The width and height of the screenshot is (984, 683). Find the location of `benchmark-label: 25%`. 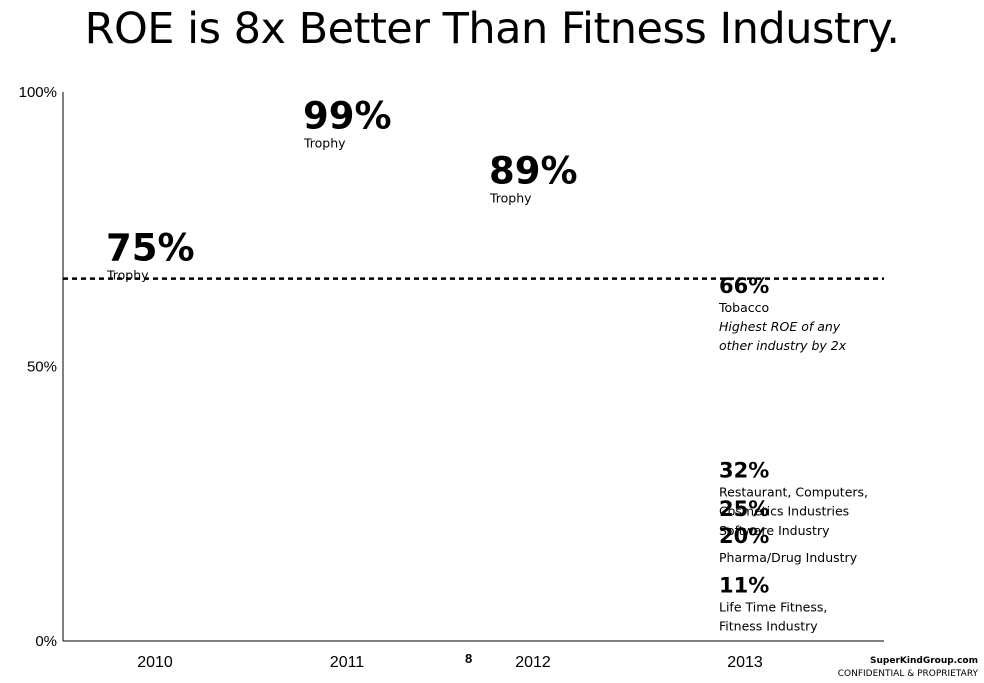

benchmark-label: 25% is located at coordinates (744, 509).